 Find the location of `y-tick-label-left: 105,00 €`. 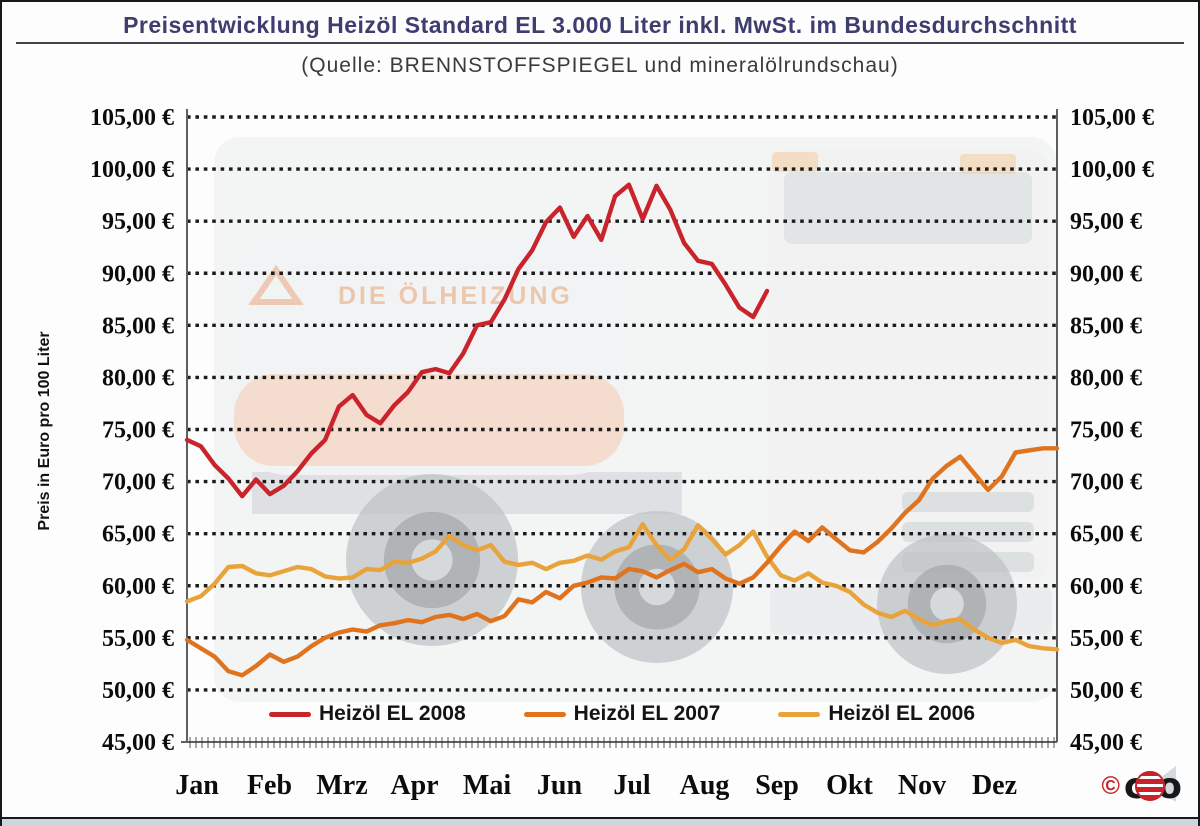

y-tick-label-left: 105,00 € is located at coordinates (132, 118).